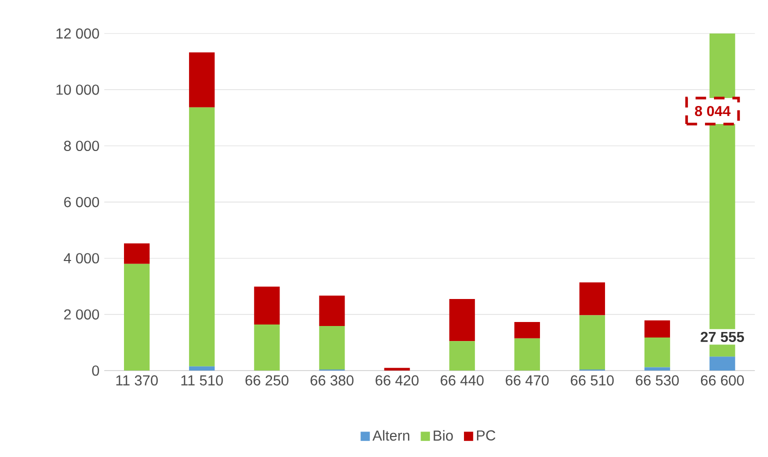 This screenshot has width=768, height=457. I want to click on y-tick-label: 2 000, so click(82, 314).